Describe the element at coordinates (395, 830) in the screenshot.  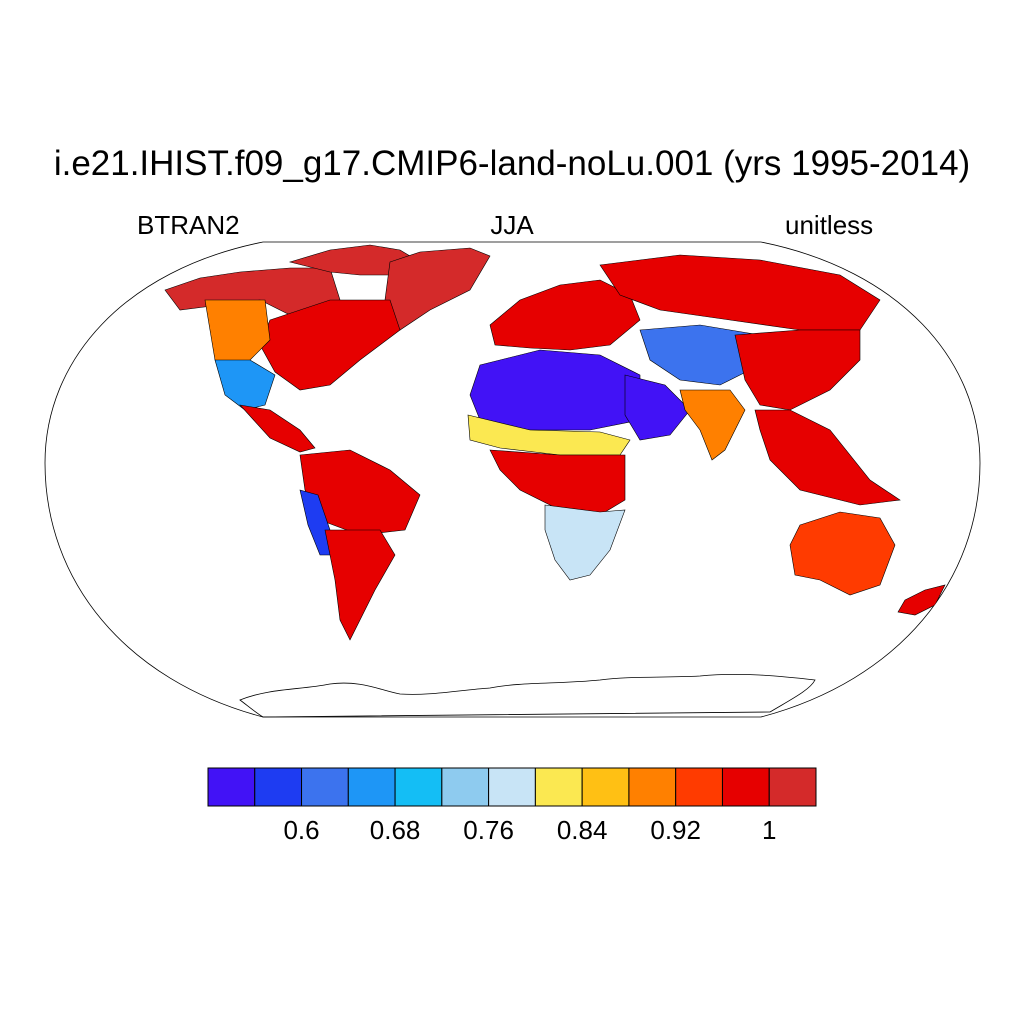
I see `colorbar-tick-label: 0.68` at that location.